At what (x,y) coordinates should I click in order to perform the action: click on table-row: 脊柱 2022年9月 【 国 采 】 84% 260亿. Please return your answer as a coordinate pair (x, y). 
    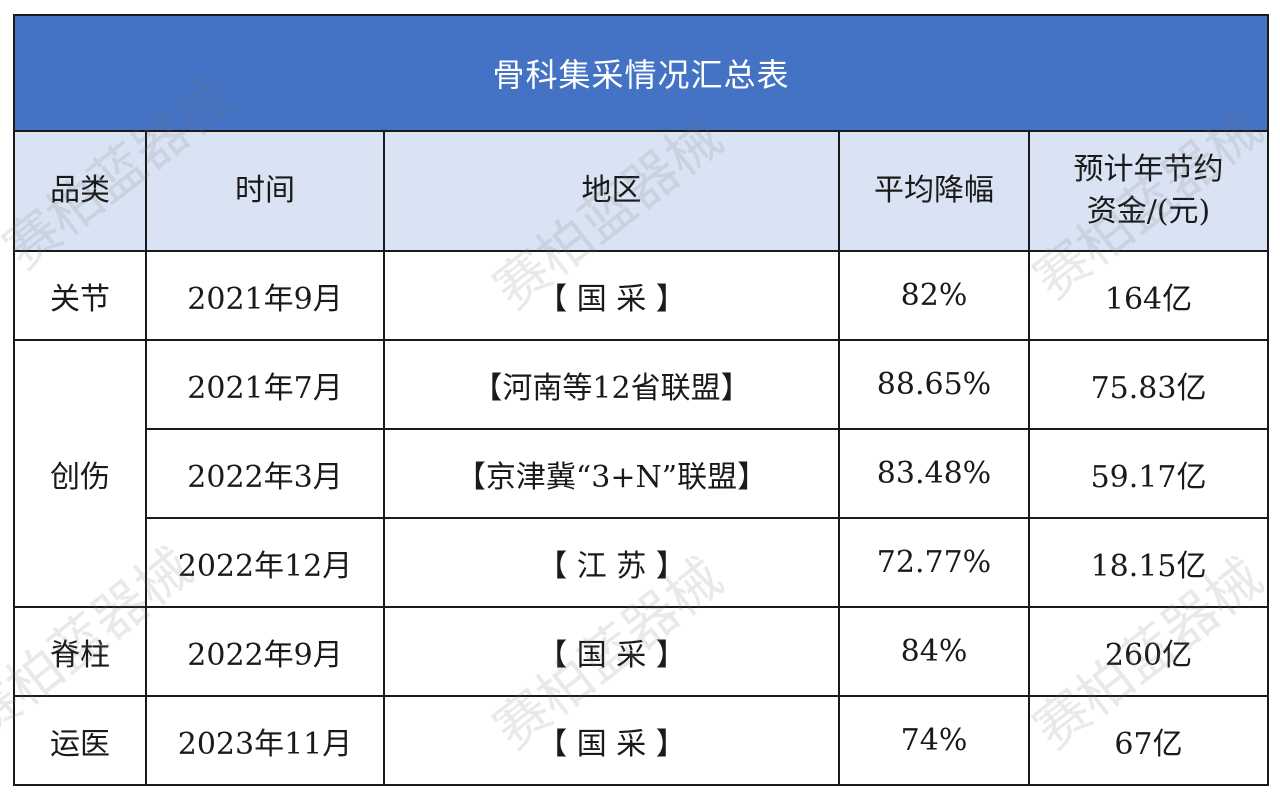
    Looking at the image, I should click on (641, 651).